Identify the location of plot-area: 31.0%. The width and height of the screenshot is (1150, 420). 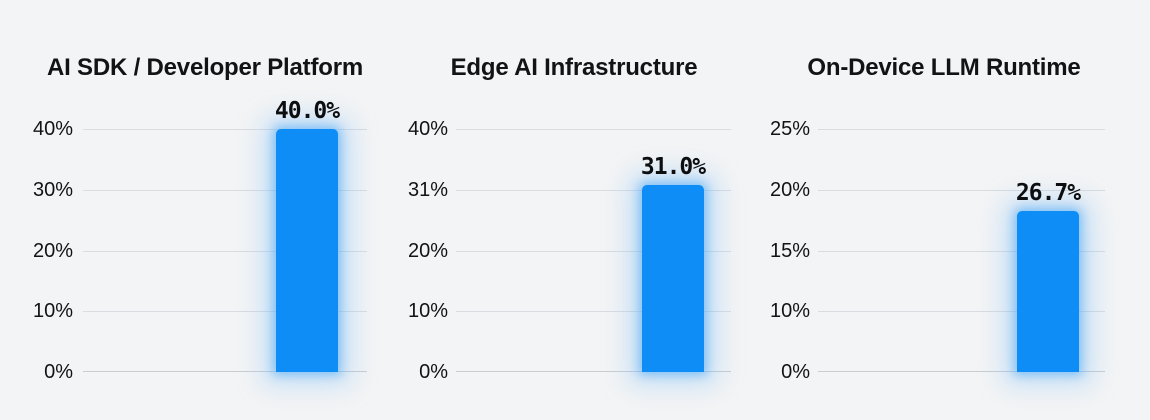
(593, 250).